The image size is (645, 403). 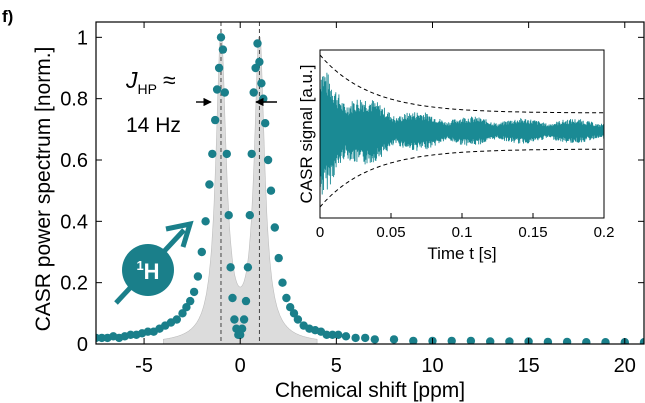 What do you see at coordinates (74, 222) in the screenshot?
I see `y-tick-label: 0.4` at bounding box center [74, 222].